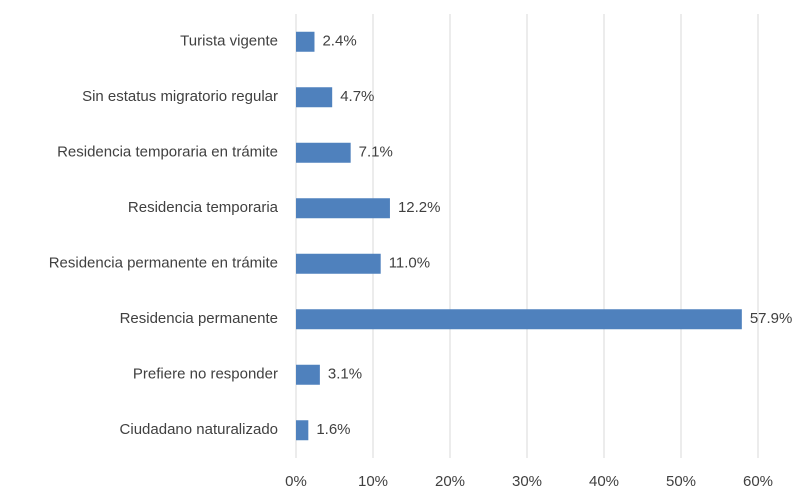 This screenshot has width=803, height=489. What do you see at coordinates (229, 41) in the screenshot?
I see `y-tick-label: Turista vigente` at bounding box center [229, 41].